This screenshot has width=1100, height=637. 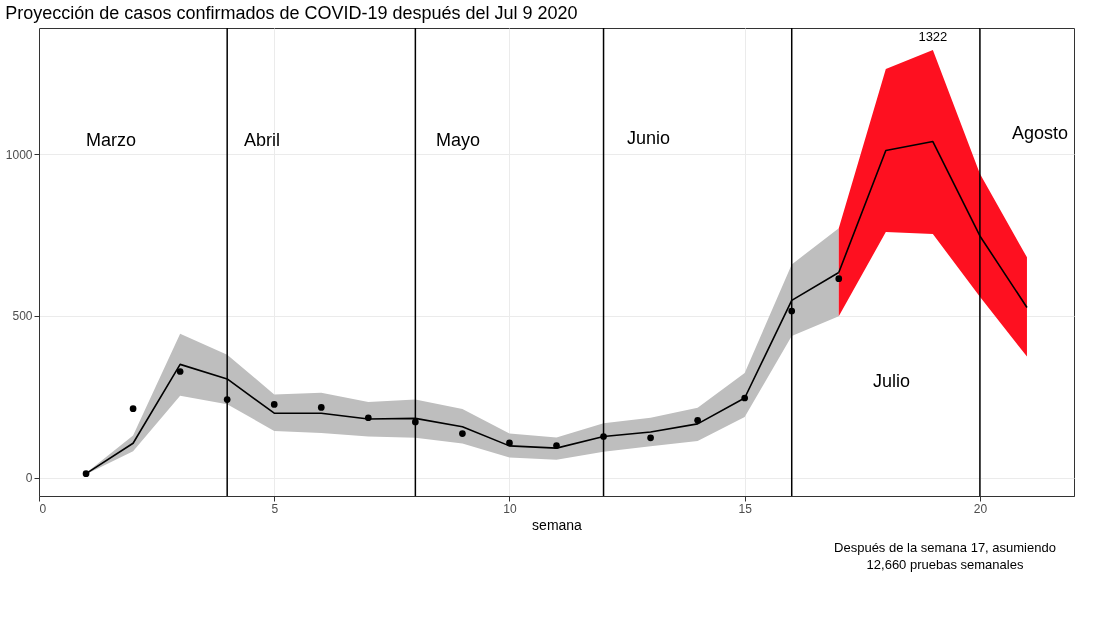 What do you see at coordinates (262, 140) in the screenshot?
I see `annotation: Abril` at bounding box center [262, 140].